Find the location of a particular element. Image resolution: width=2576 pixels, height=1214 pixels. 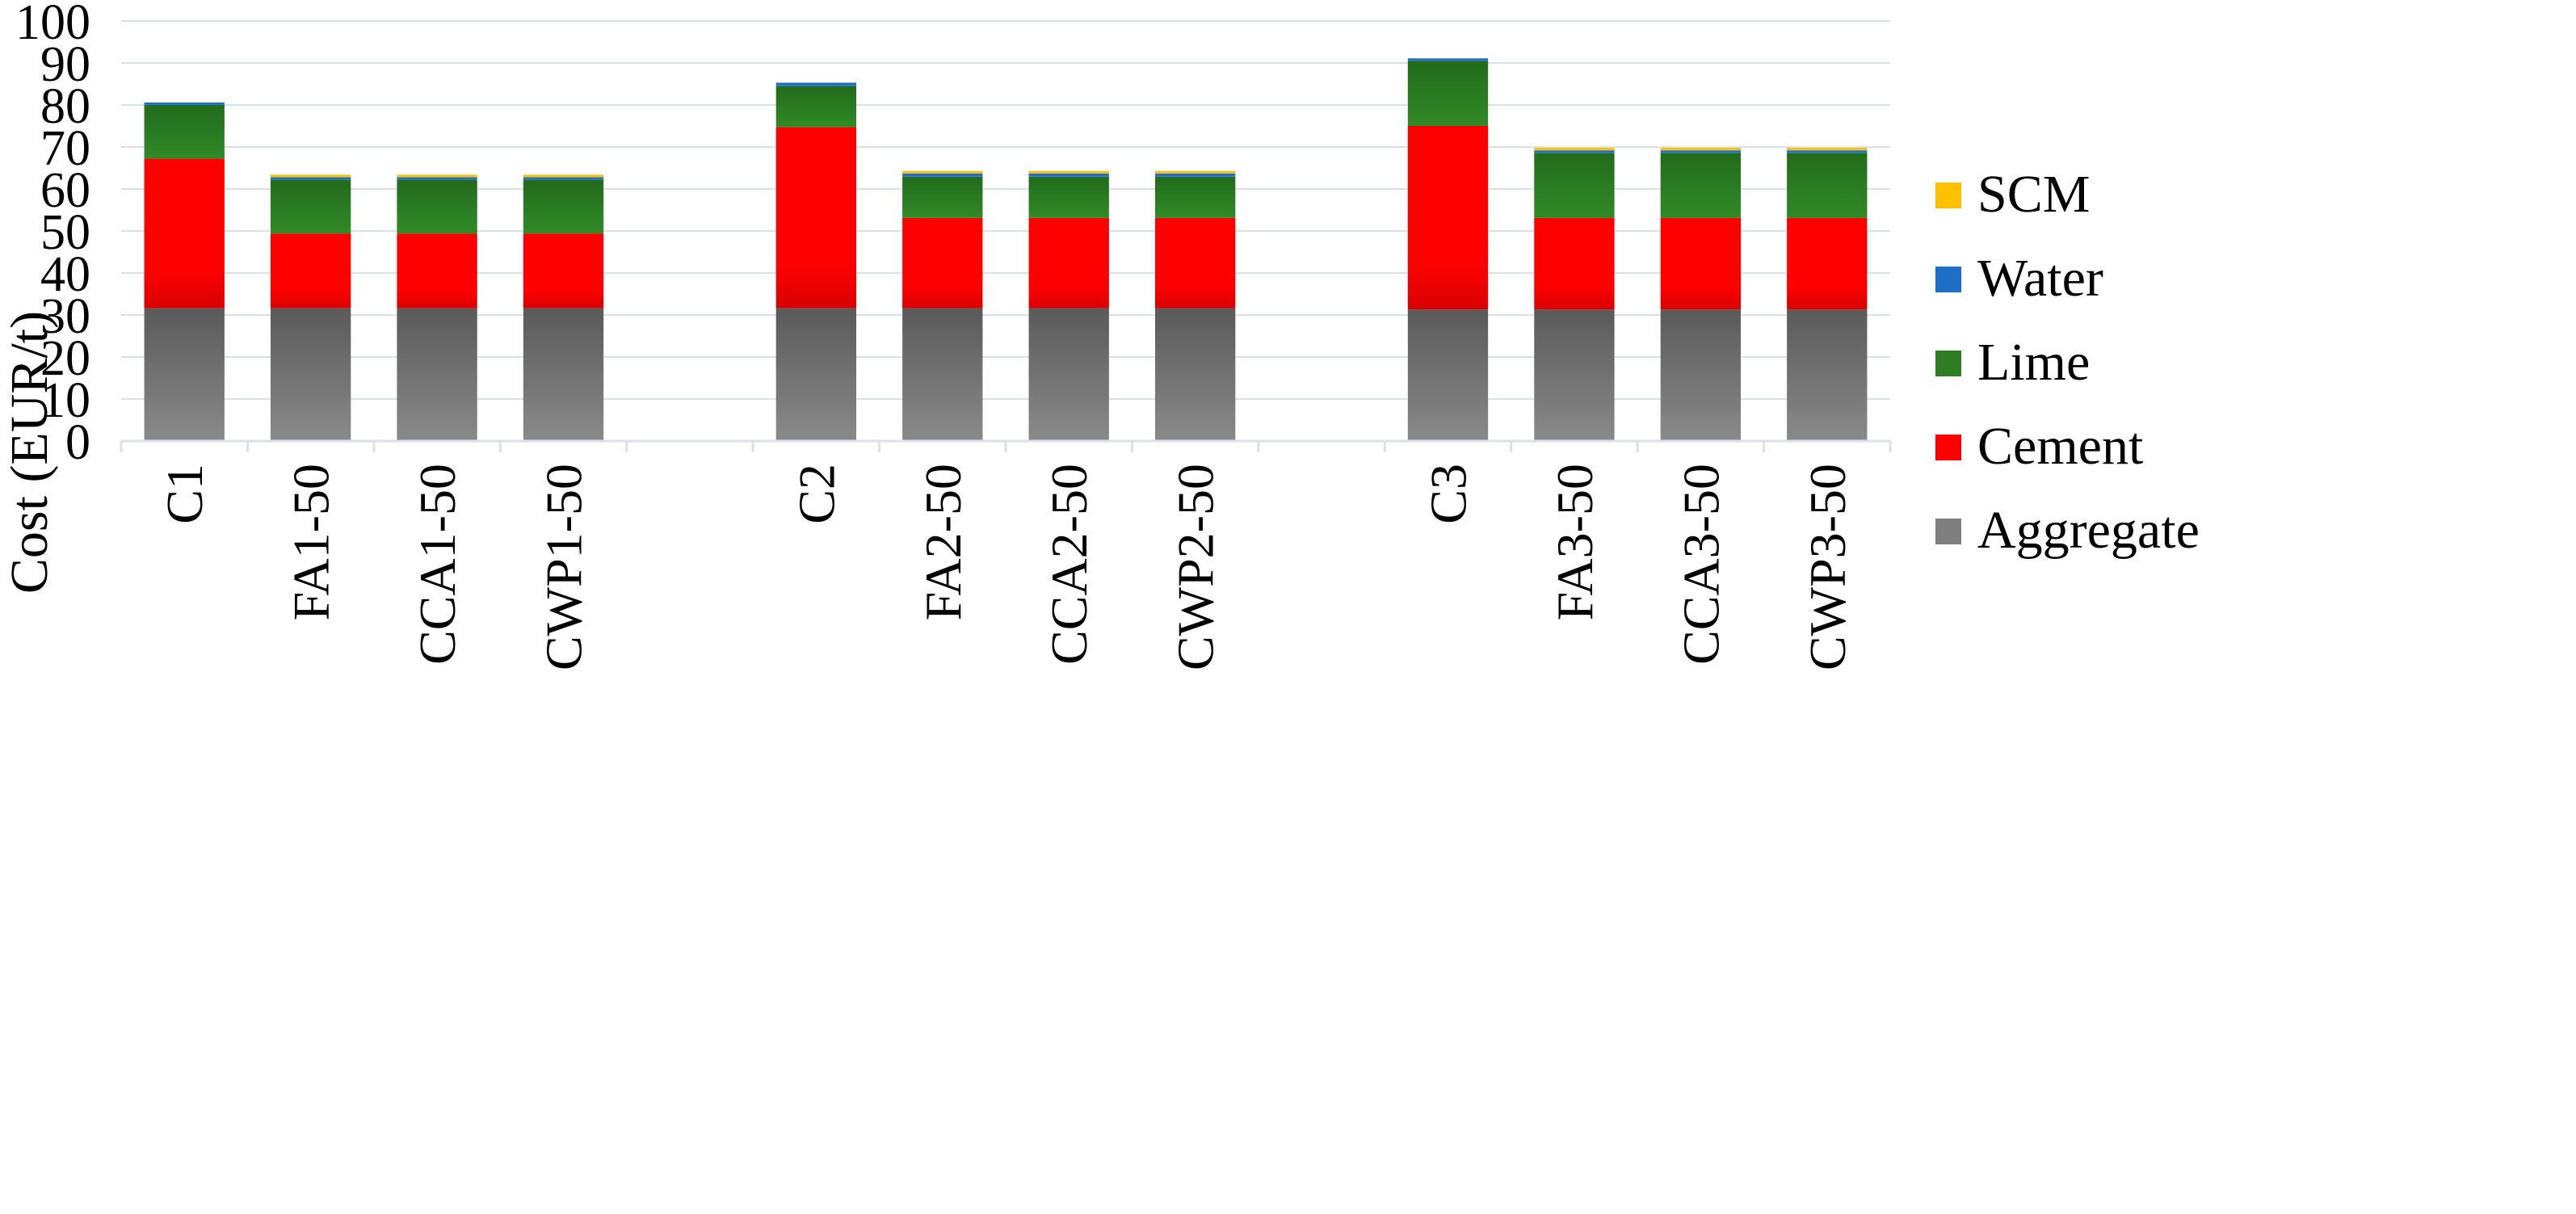

legend-label-aggregate: Aggregate is located at coordinates (2088, 530).